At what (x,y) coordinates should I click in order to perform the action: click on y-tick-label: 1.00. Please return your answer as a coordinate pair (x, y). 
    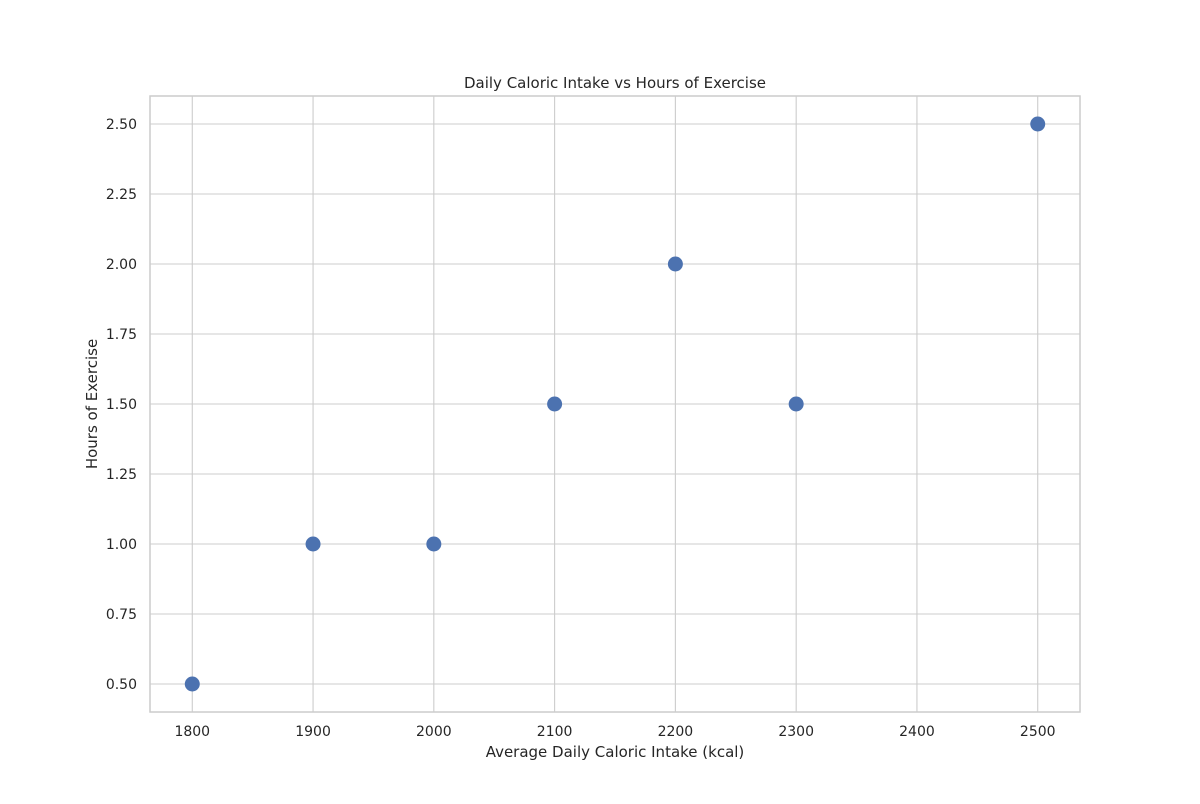
    Looking at the image, I should click on (121, 545).